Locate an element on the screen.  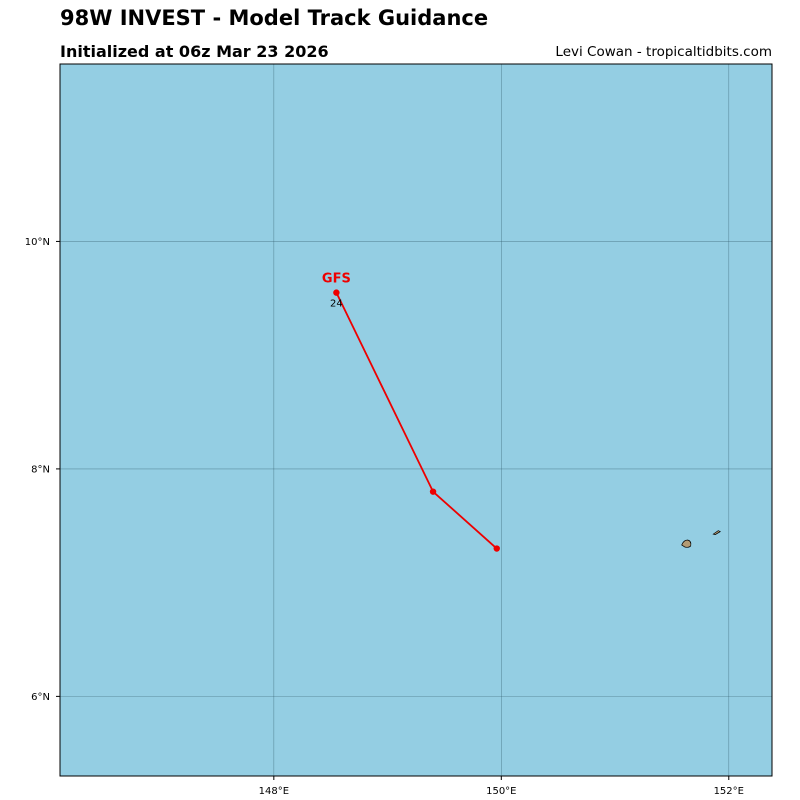
island-west is located at coordinates (686, 543).